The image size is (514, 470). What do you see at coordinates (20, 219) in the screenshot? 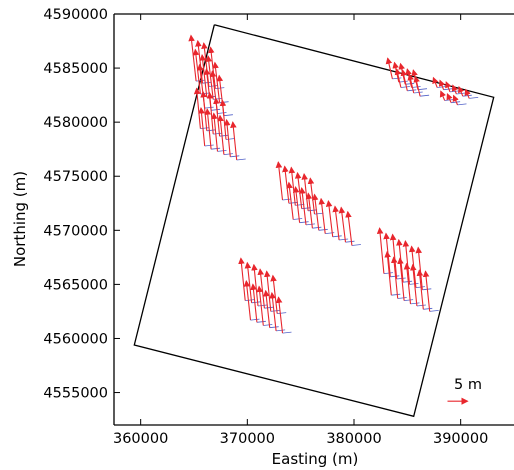
I see `y-axis-label: Northing (m)` at bounding box center [20, 219].